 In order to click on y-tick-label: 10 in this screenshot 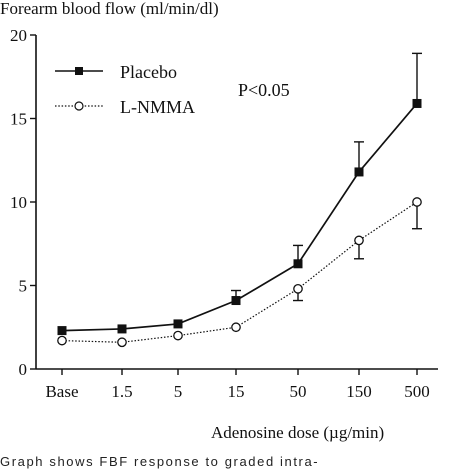, I will do `click(18, 202)`.